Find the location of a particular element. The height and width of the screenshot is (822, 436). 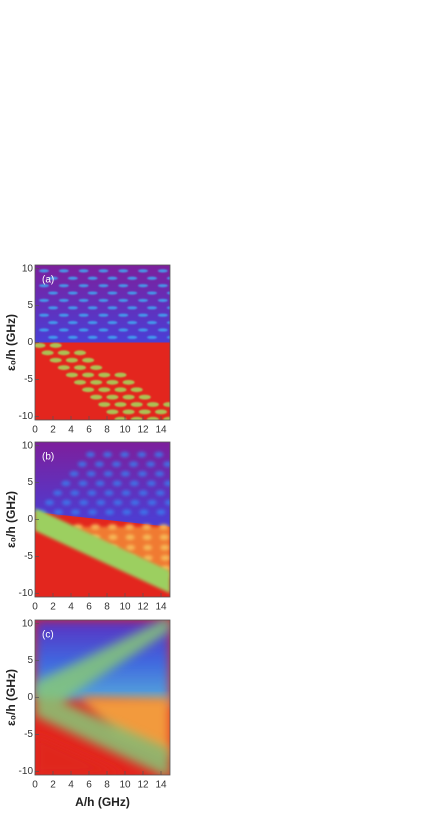

x-tick-label: 0 is located at coordinates (35, 607).